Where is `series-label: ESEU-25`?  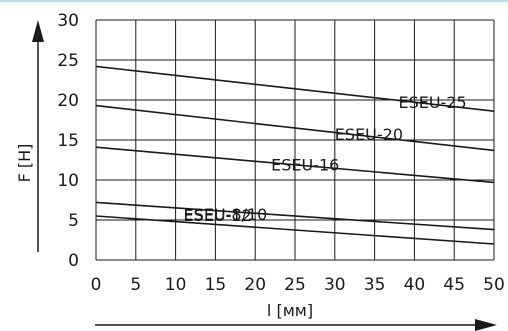 series-label: ESEU-25 is located at coordinates (432, 102).